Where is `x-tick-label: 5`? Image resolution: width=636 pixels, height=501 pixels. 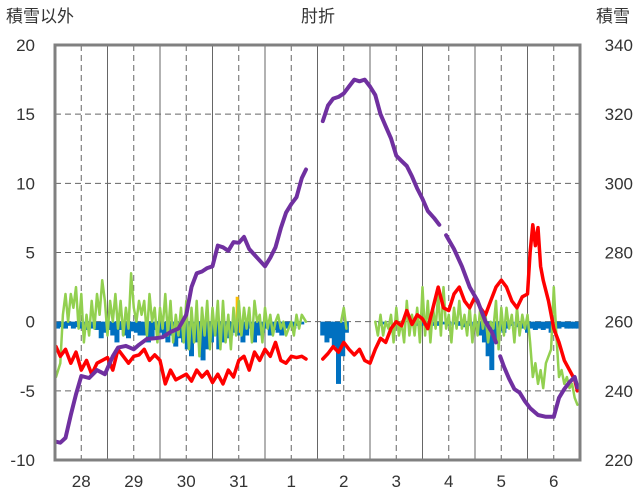 x-tick-label: 5 is located at coordinates (501, 481).